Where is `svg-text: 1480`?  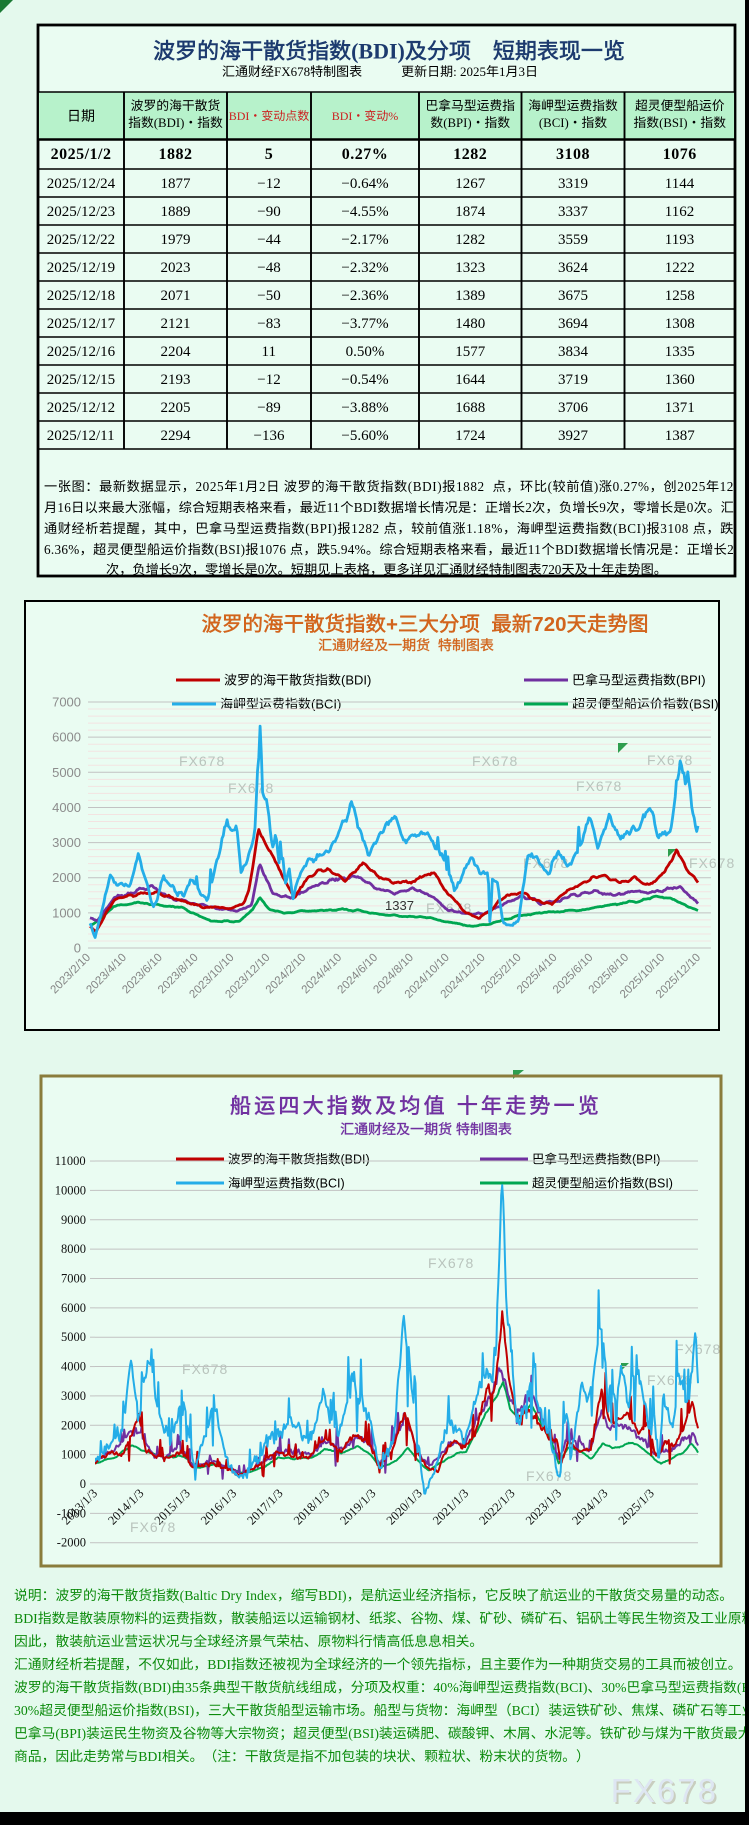
svg-text: 1480 is located at coordinates (470, 324).